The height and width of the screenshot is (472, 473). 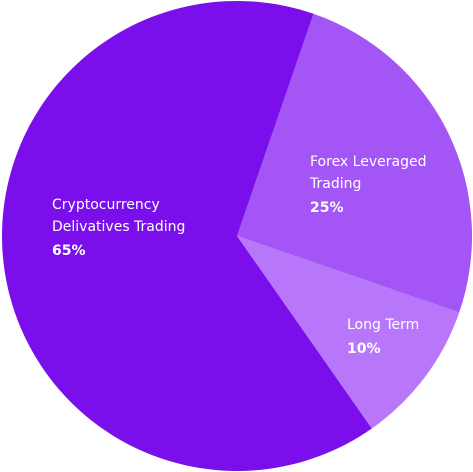 What do you see at coordinates (383, 325) in the screenshot?
I see `slice-label: Long Term` at bounding box center [383, 325].